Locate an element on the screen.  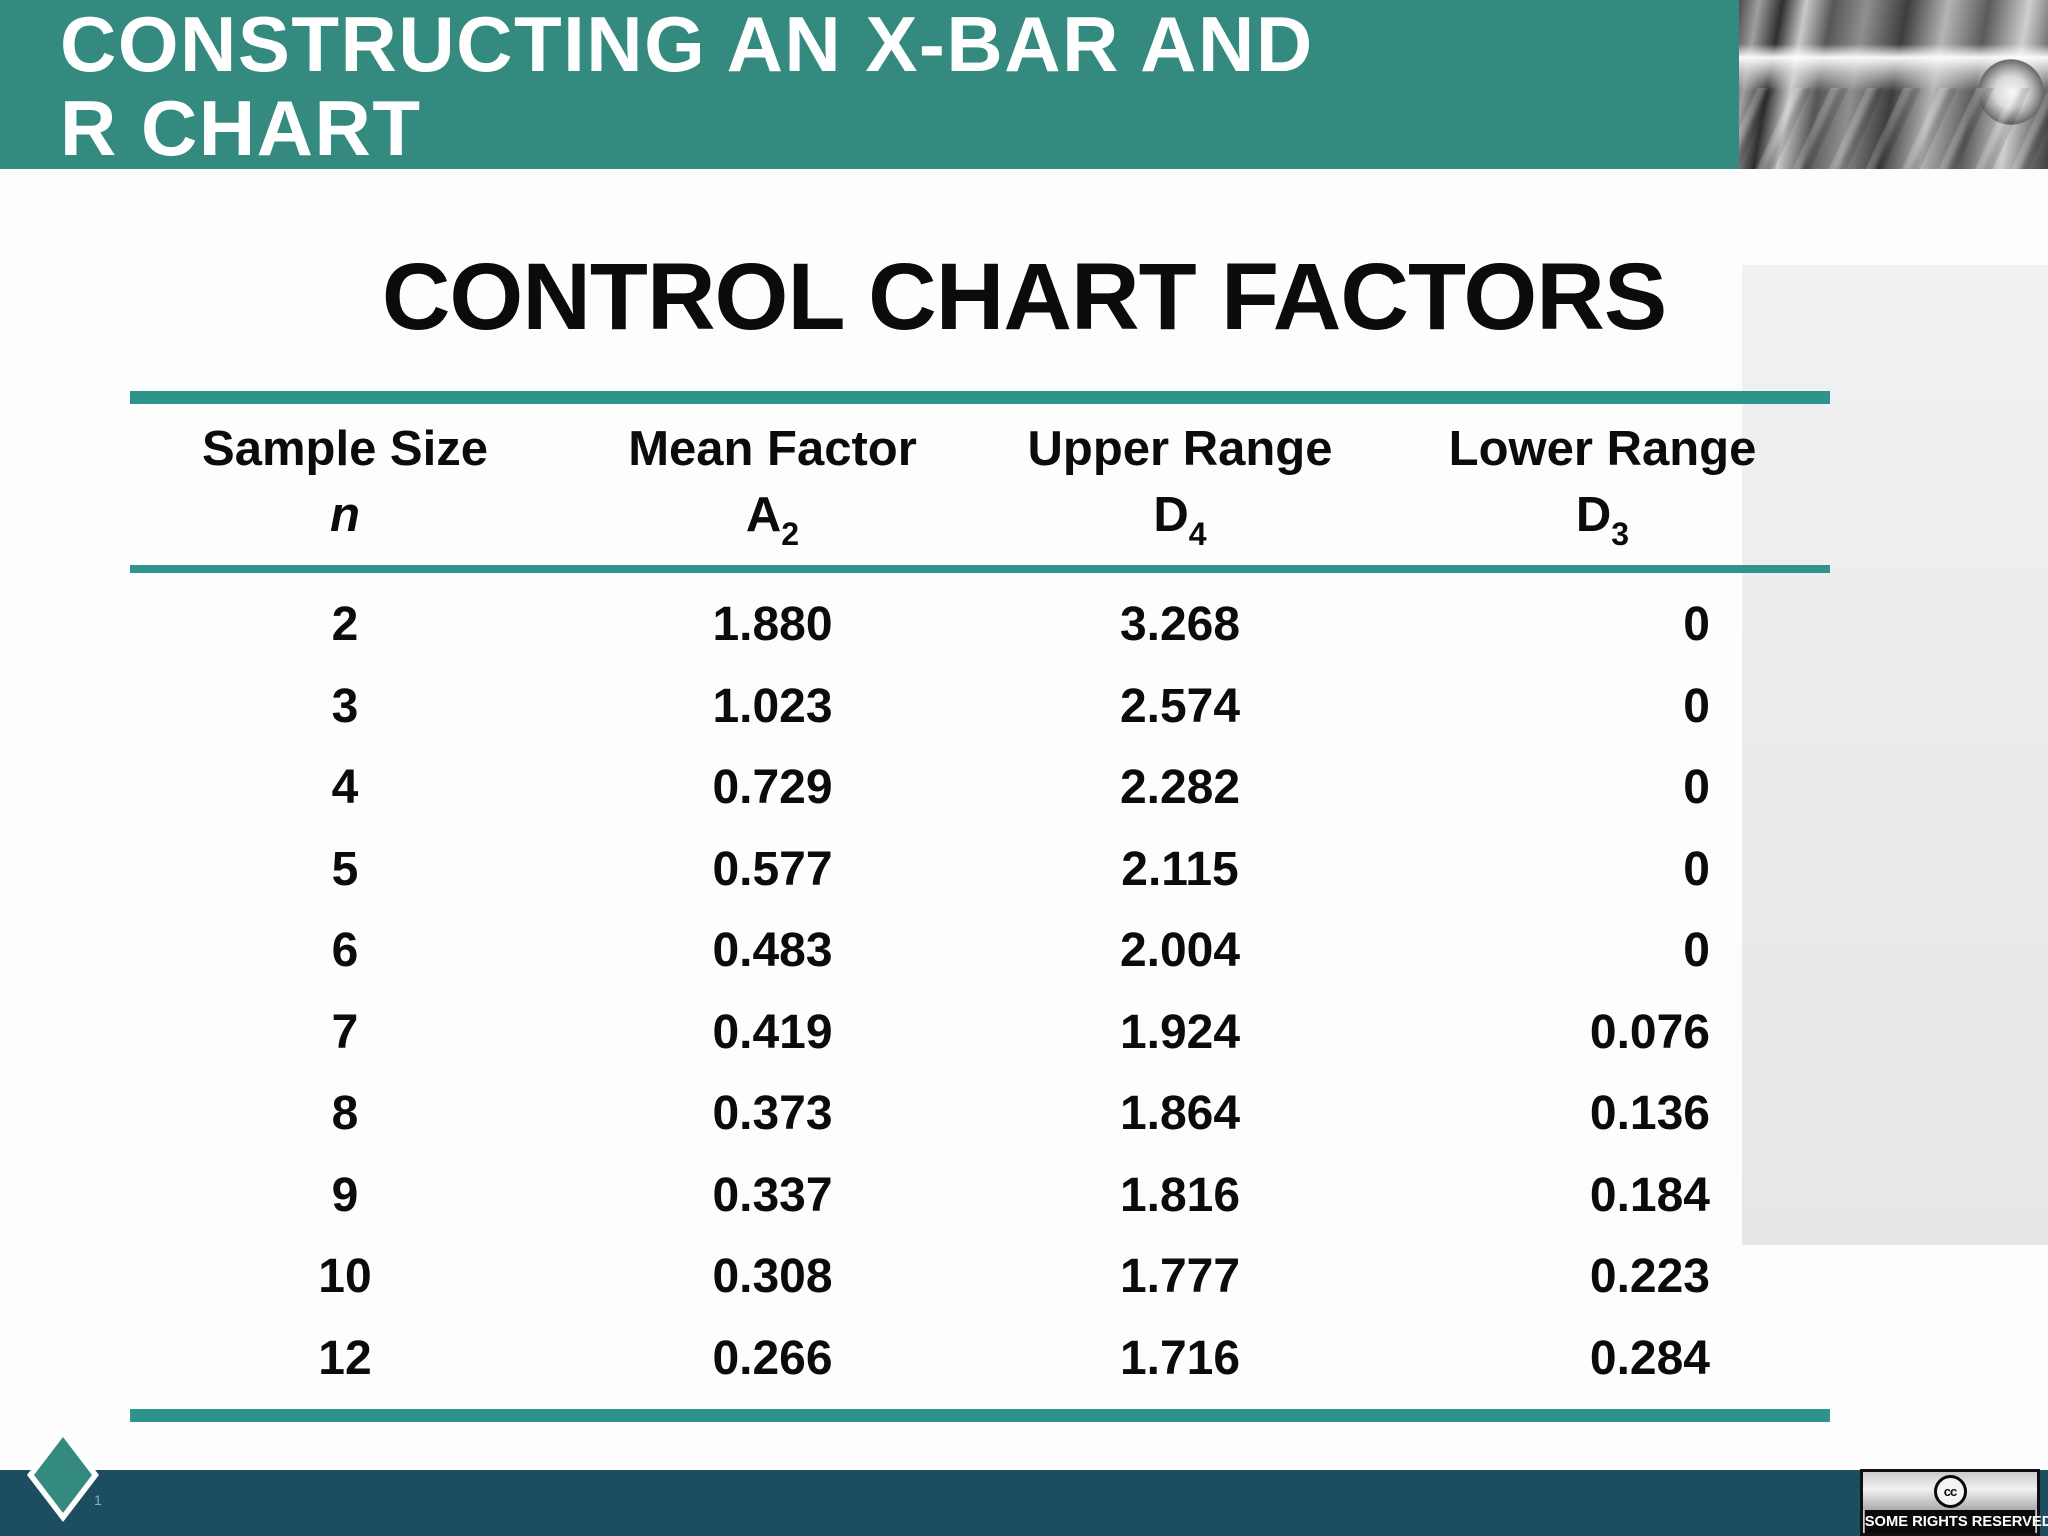
column-header-mean-factor: Mean Factor A2 is located at coordinates (772, 484).